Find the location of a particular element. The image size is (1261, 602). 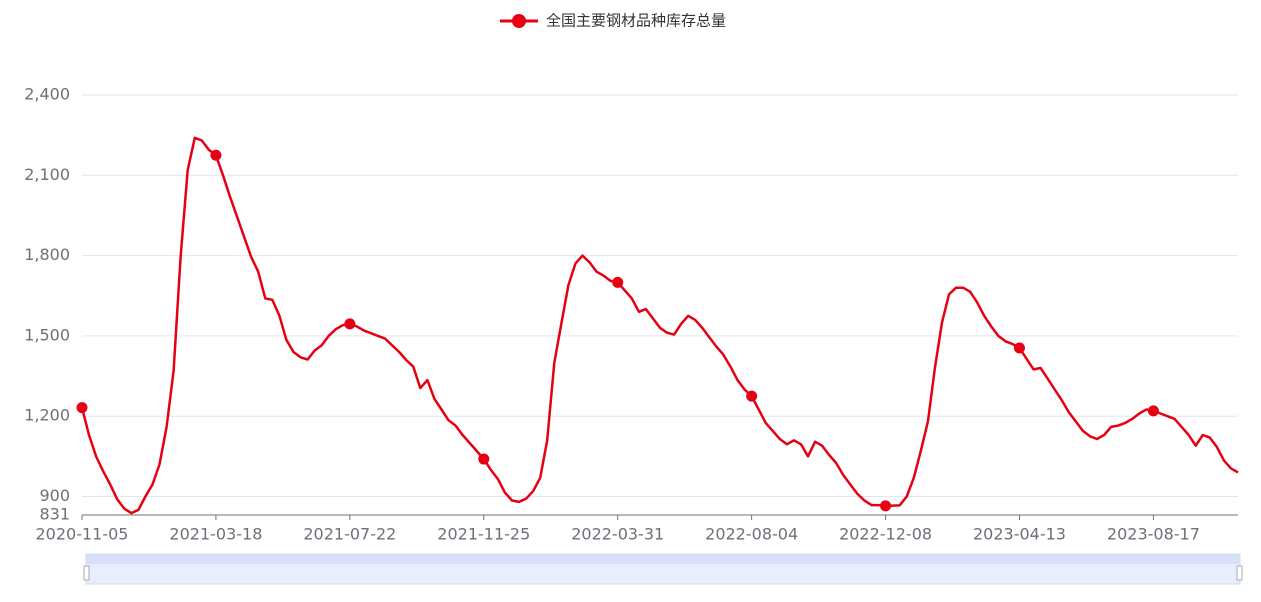

x-tick-label: 2023-08-17 is located at coordinates (1153, 534).